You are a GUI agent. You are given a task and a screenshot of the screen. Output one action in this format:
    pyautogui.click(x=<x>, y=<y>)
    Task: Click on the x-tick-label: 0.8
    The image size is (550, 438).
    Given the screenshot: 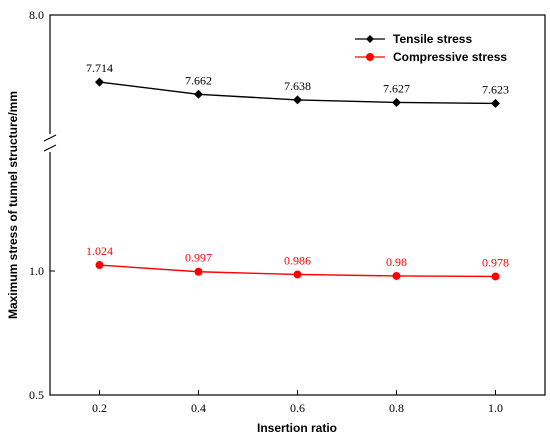 What is the action you would take?
    pyautogui.click(x=396, y=408)
    